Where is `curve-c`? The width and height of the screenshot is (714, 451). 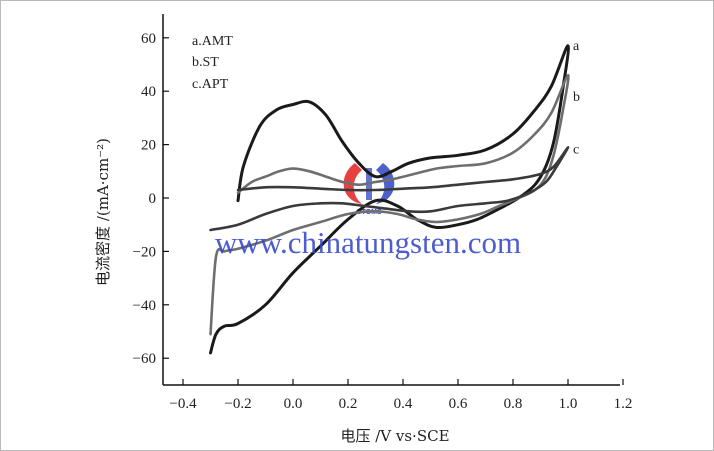 curve-c is located at coordinates (389, 189).